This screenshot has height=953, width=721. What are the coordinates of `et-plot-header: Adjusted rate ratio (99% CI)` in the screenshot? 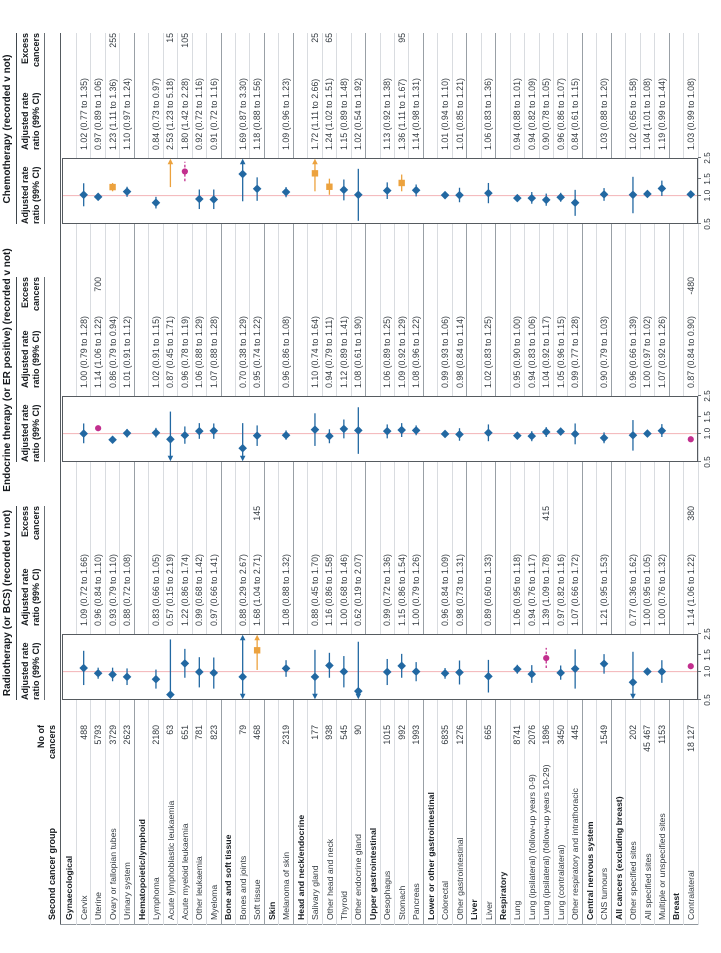 It's located at (30, 433).